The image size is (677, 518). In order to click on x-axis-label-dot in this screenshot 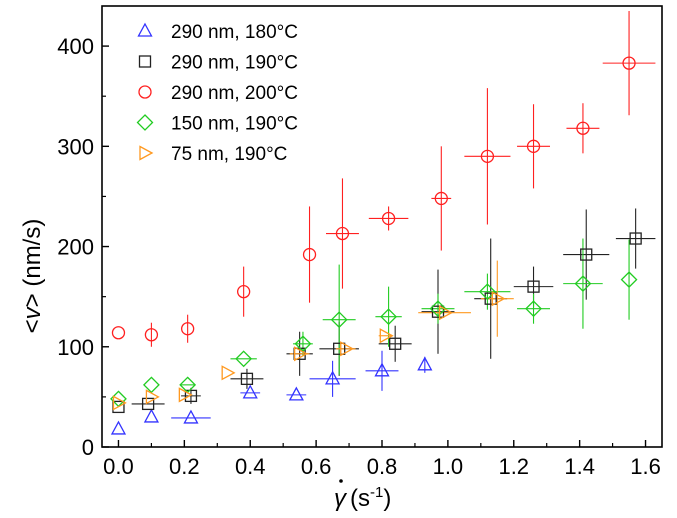, I will do `click(341, 481)`.